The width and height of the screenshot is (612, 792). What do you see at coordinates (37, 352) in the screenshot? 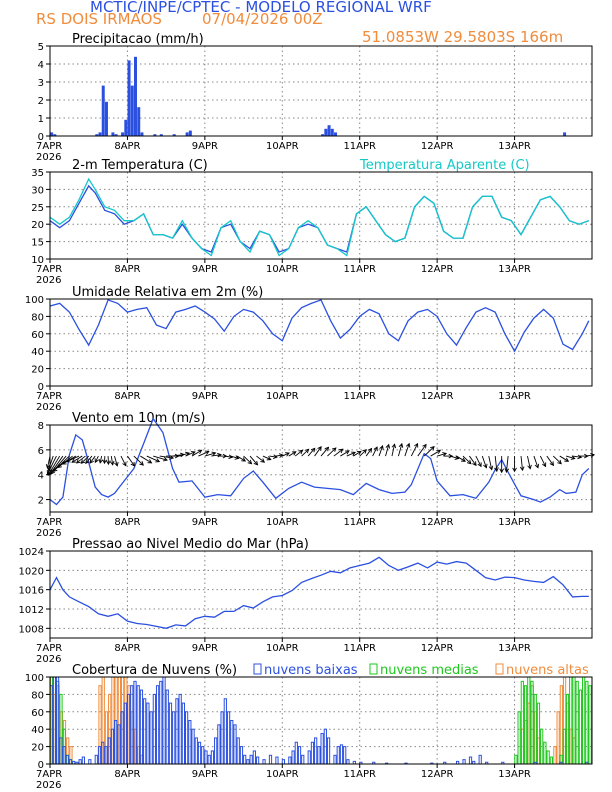
I see `y-tick-label: 40` at bounding box center [37, 352].